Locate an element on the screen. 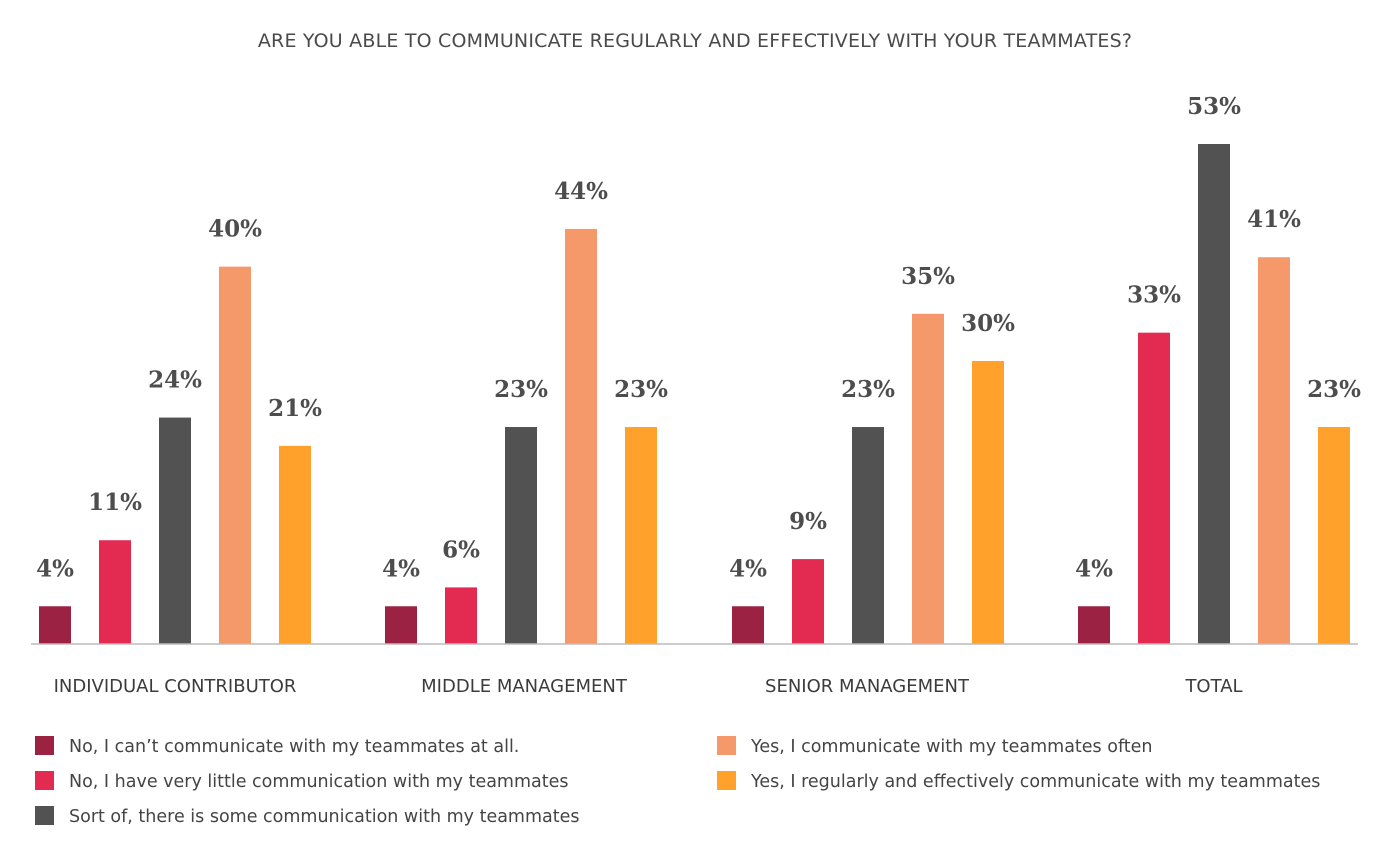  data-label: 44% is located at coordinates (581, 191).